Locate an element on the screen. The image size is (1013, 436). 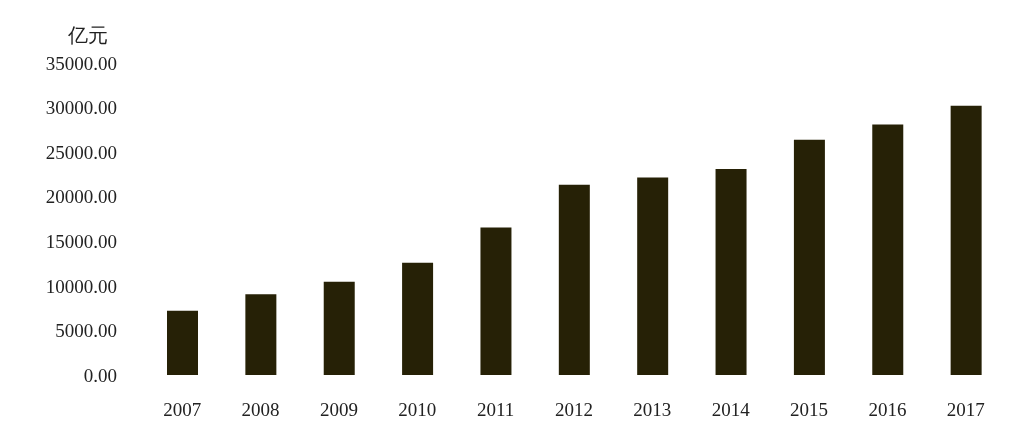
x-tick-label: 2015 is located at coordinates (809, 410).